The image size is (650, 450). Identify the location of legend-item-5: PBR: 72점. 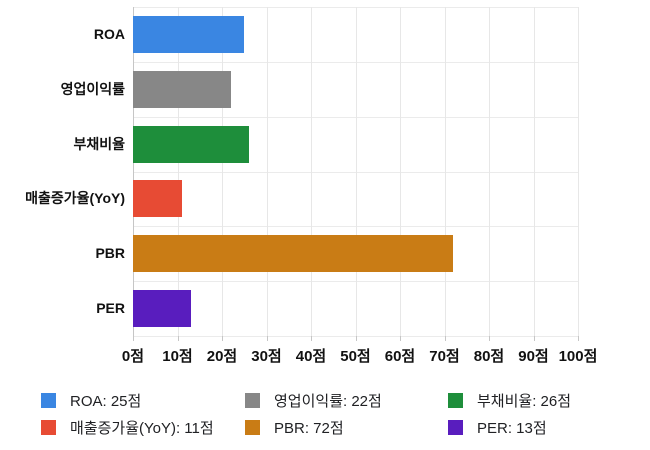
(294, 428).